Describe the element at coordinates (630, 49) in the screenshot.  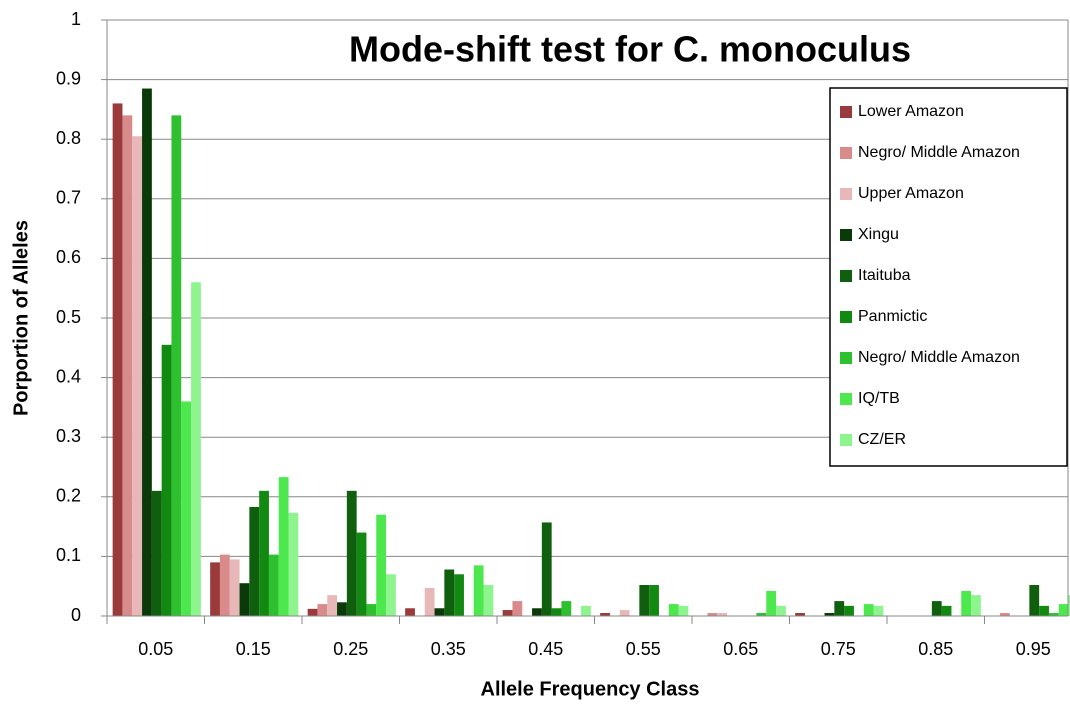
I see `chart-title: Mode-shift test for C. monoculus` at that location.